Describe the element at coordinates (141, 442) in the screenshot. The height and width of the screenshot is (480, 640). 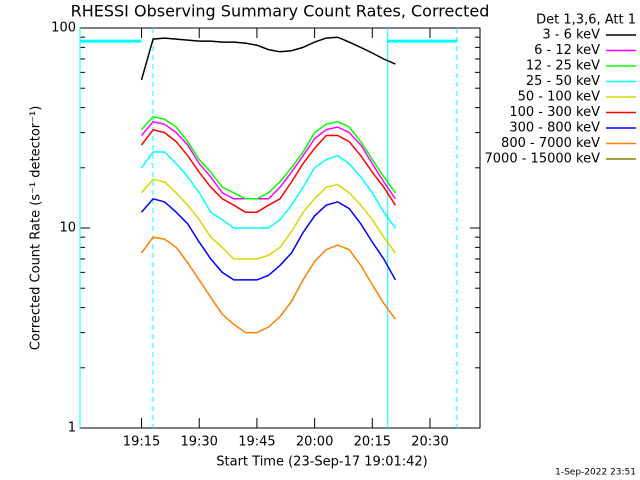
I see `x-tick-label: 19:15` at that location.